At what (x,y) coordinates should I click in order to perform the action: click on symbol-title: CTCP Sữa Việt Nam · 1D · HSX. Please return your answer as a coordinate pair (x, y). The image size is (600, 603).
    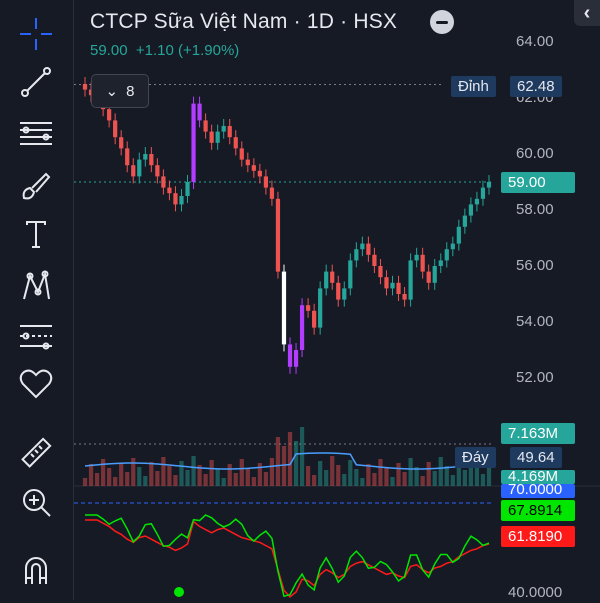
    Looking at the image, I should click on (244, 21).